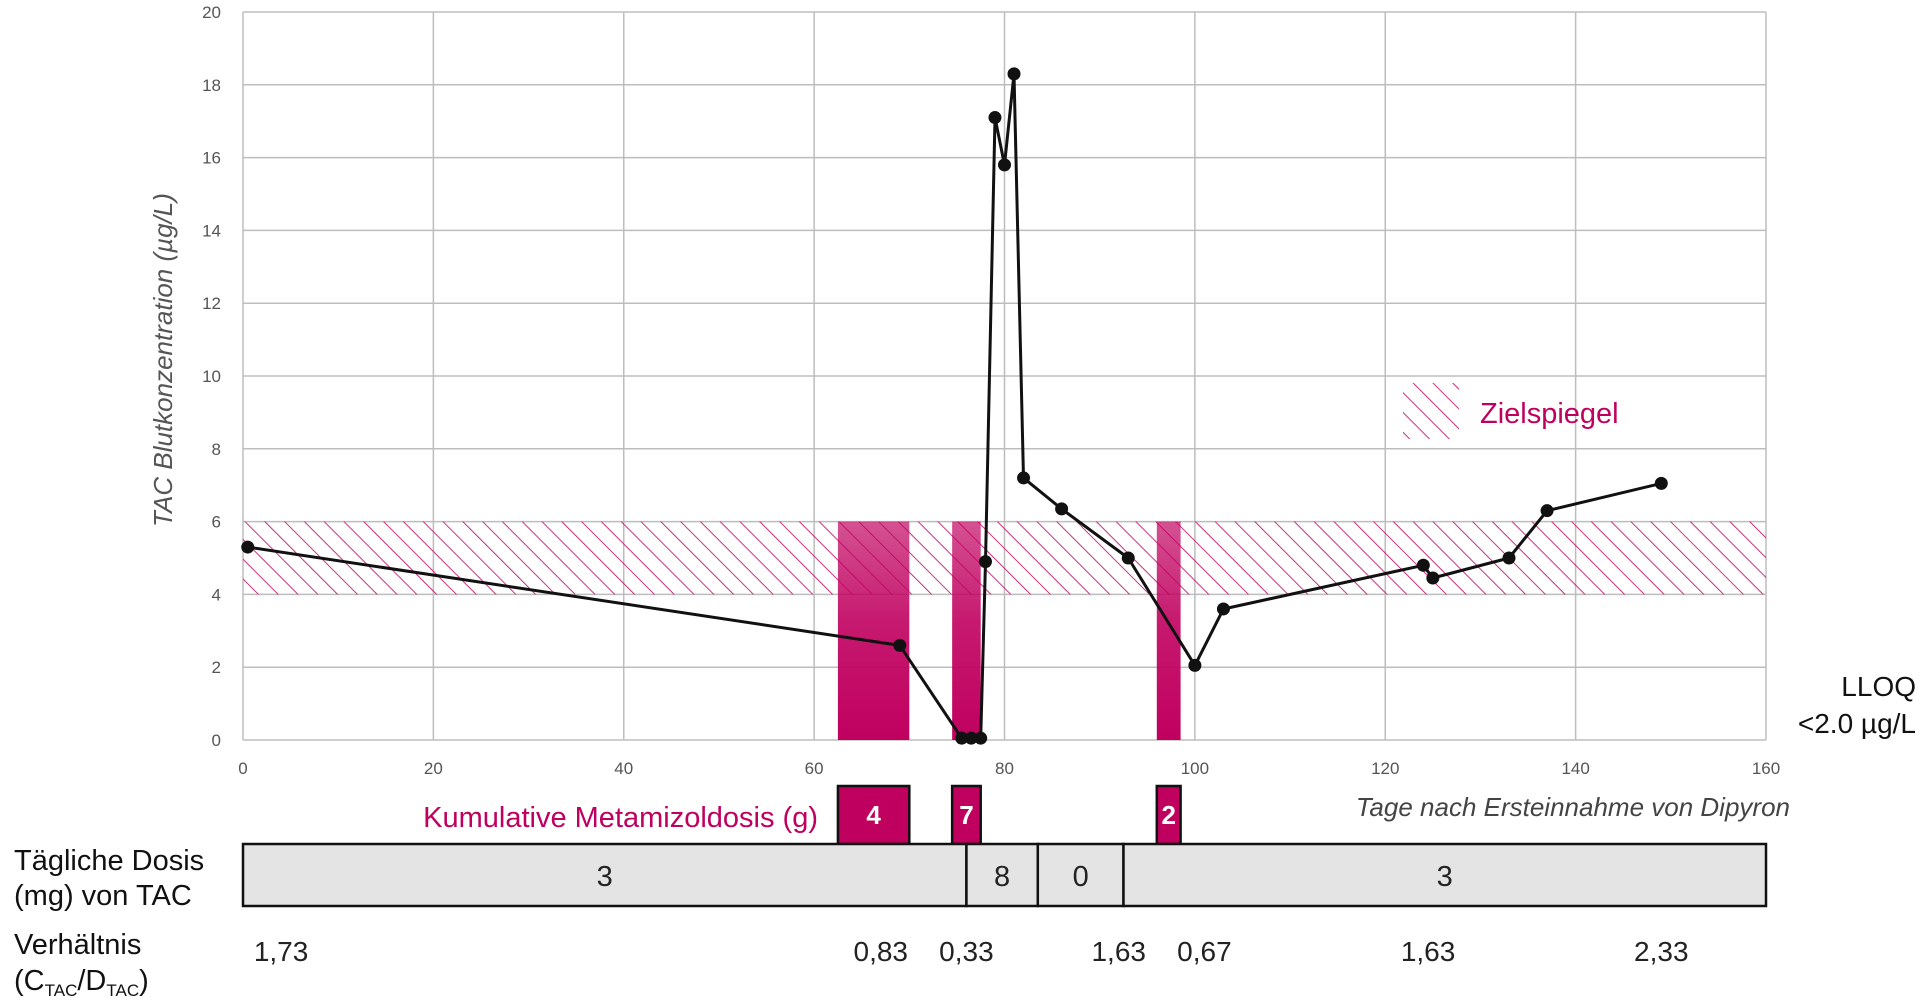 This screenshot has height=1000, width=1920. I want to click on x-tick-label: 80, so click(1004, 768).